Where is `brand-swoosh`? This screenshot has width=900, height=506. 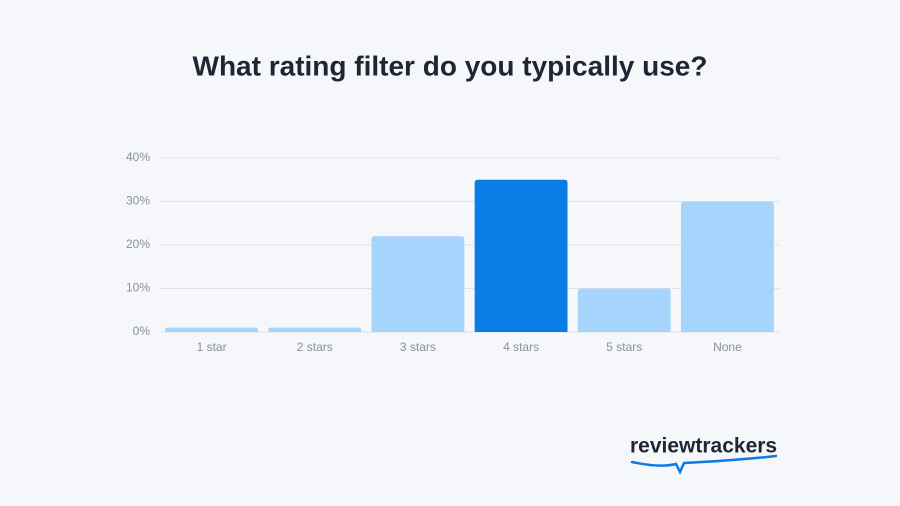
brand-swoosh is located at coordinates (704, 464).